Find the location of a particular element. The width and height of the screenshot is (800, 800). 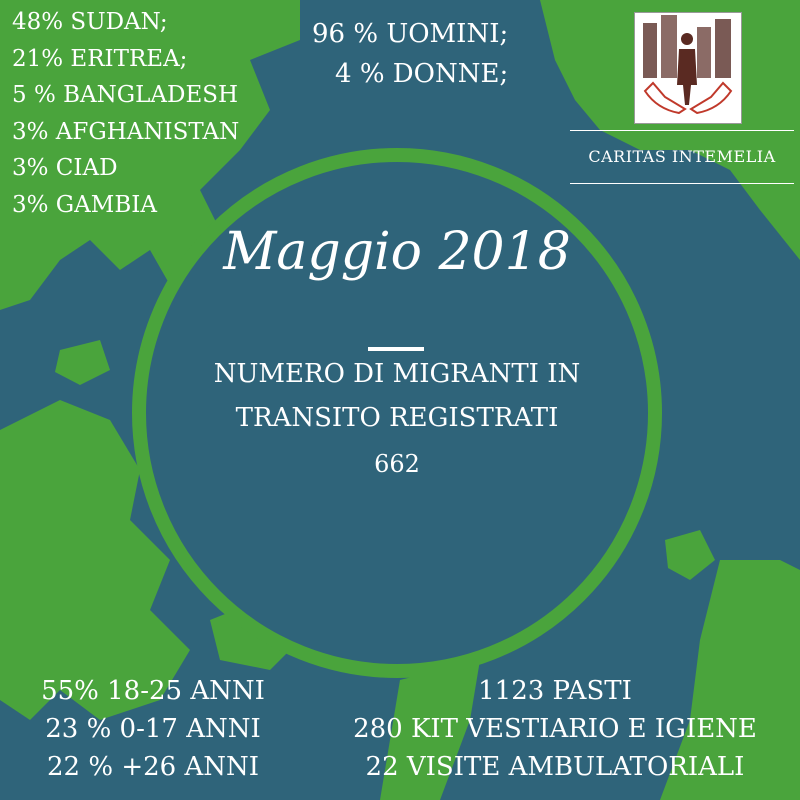

service-item: 1123 PASTI is located at coordinates (555, 691).